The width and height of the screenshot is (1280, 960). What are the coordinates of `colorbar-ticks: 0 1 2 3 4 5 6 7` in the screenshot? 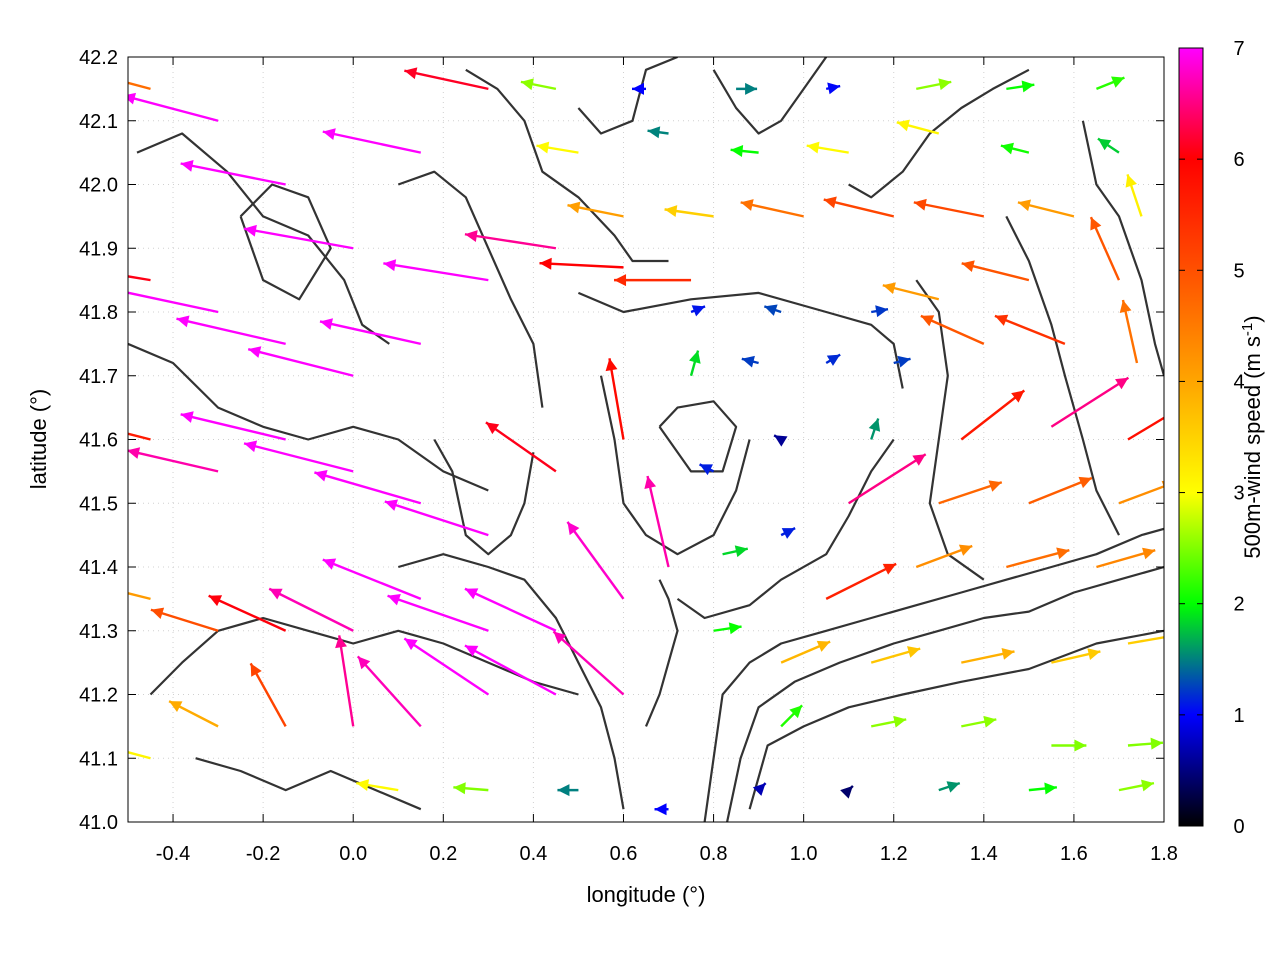 It's located at (1212, 438).